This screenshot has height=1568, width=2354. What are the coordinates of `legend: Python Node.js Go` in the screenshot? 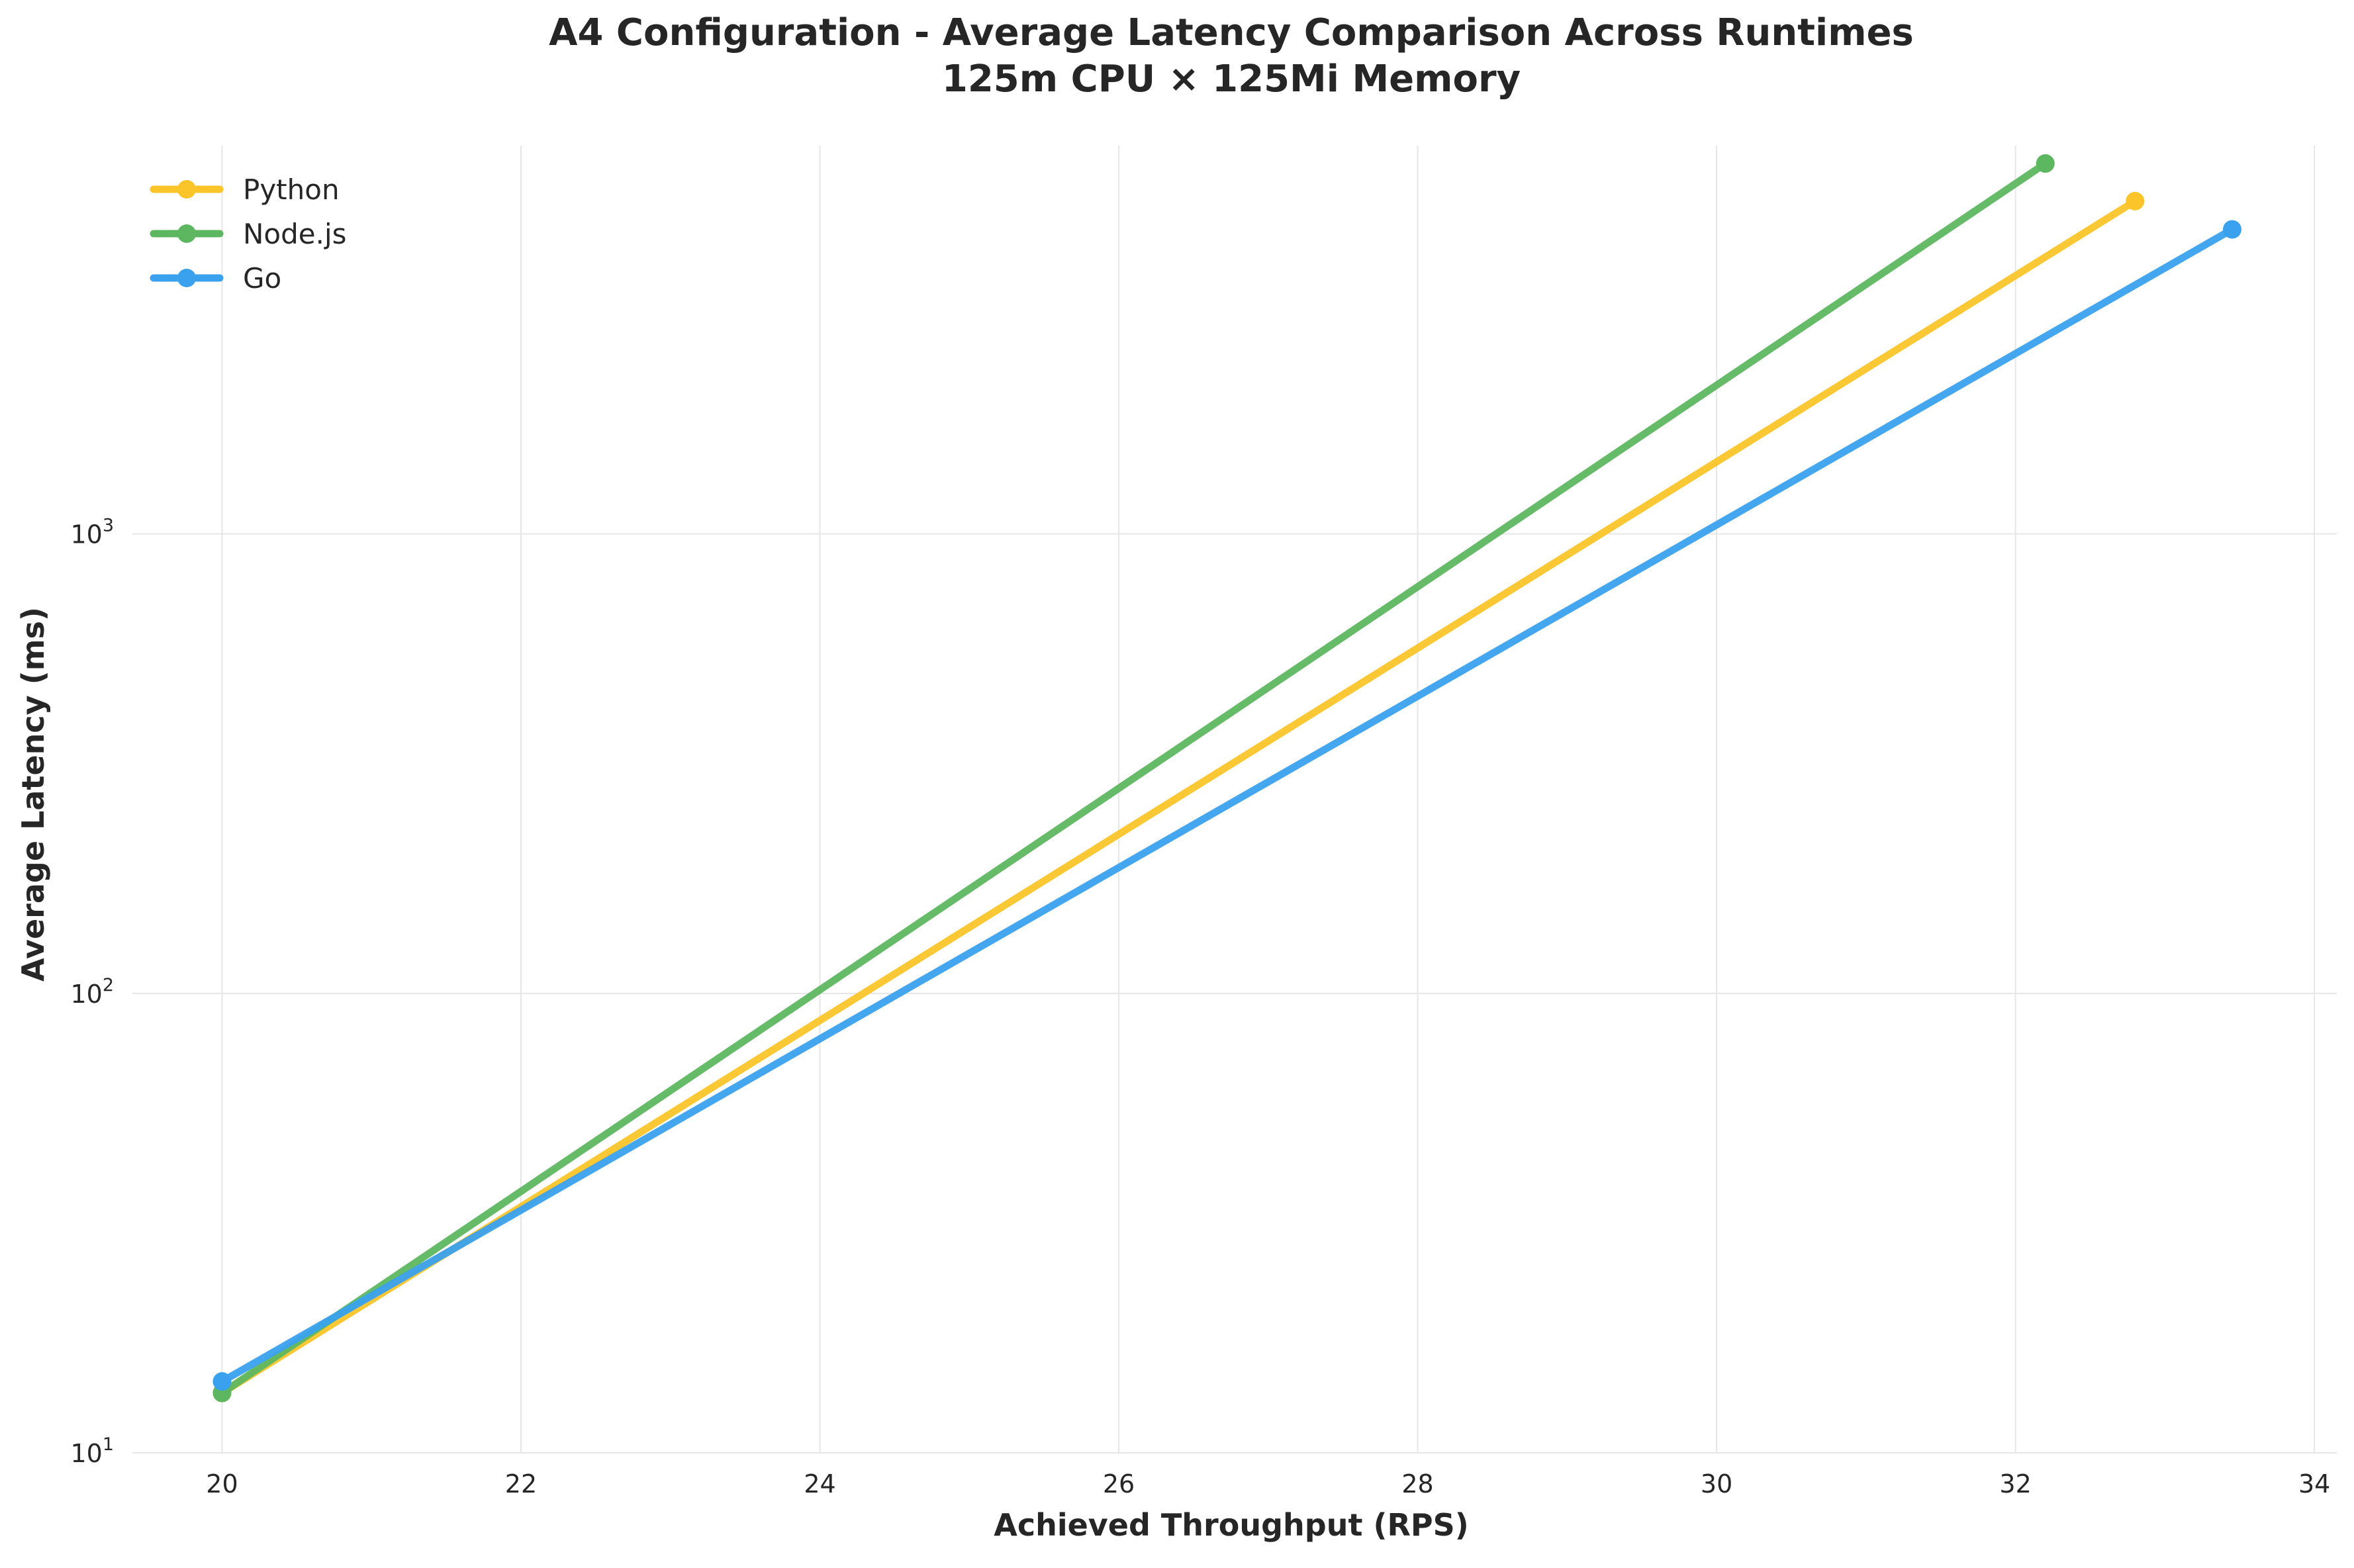 It's located at (249, 234).